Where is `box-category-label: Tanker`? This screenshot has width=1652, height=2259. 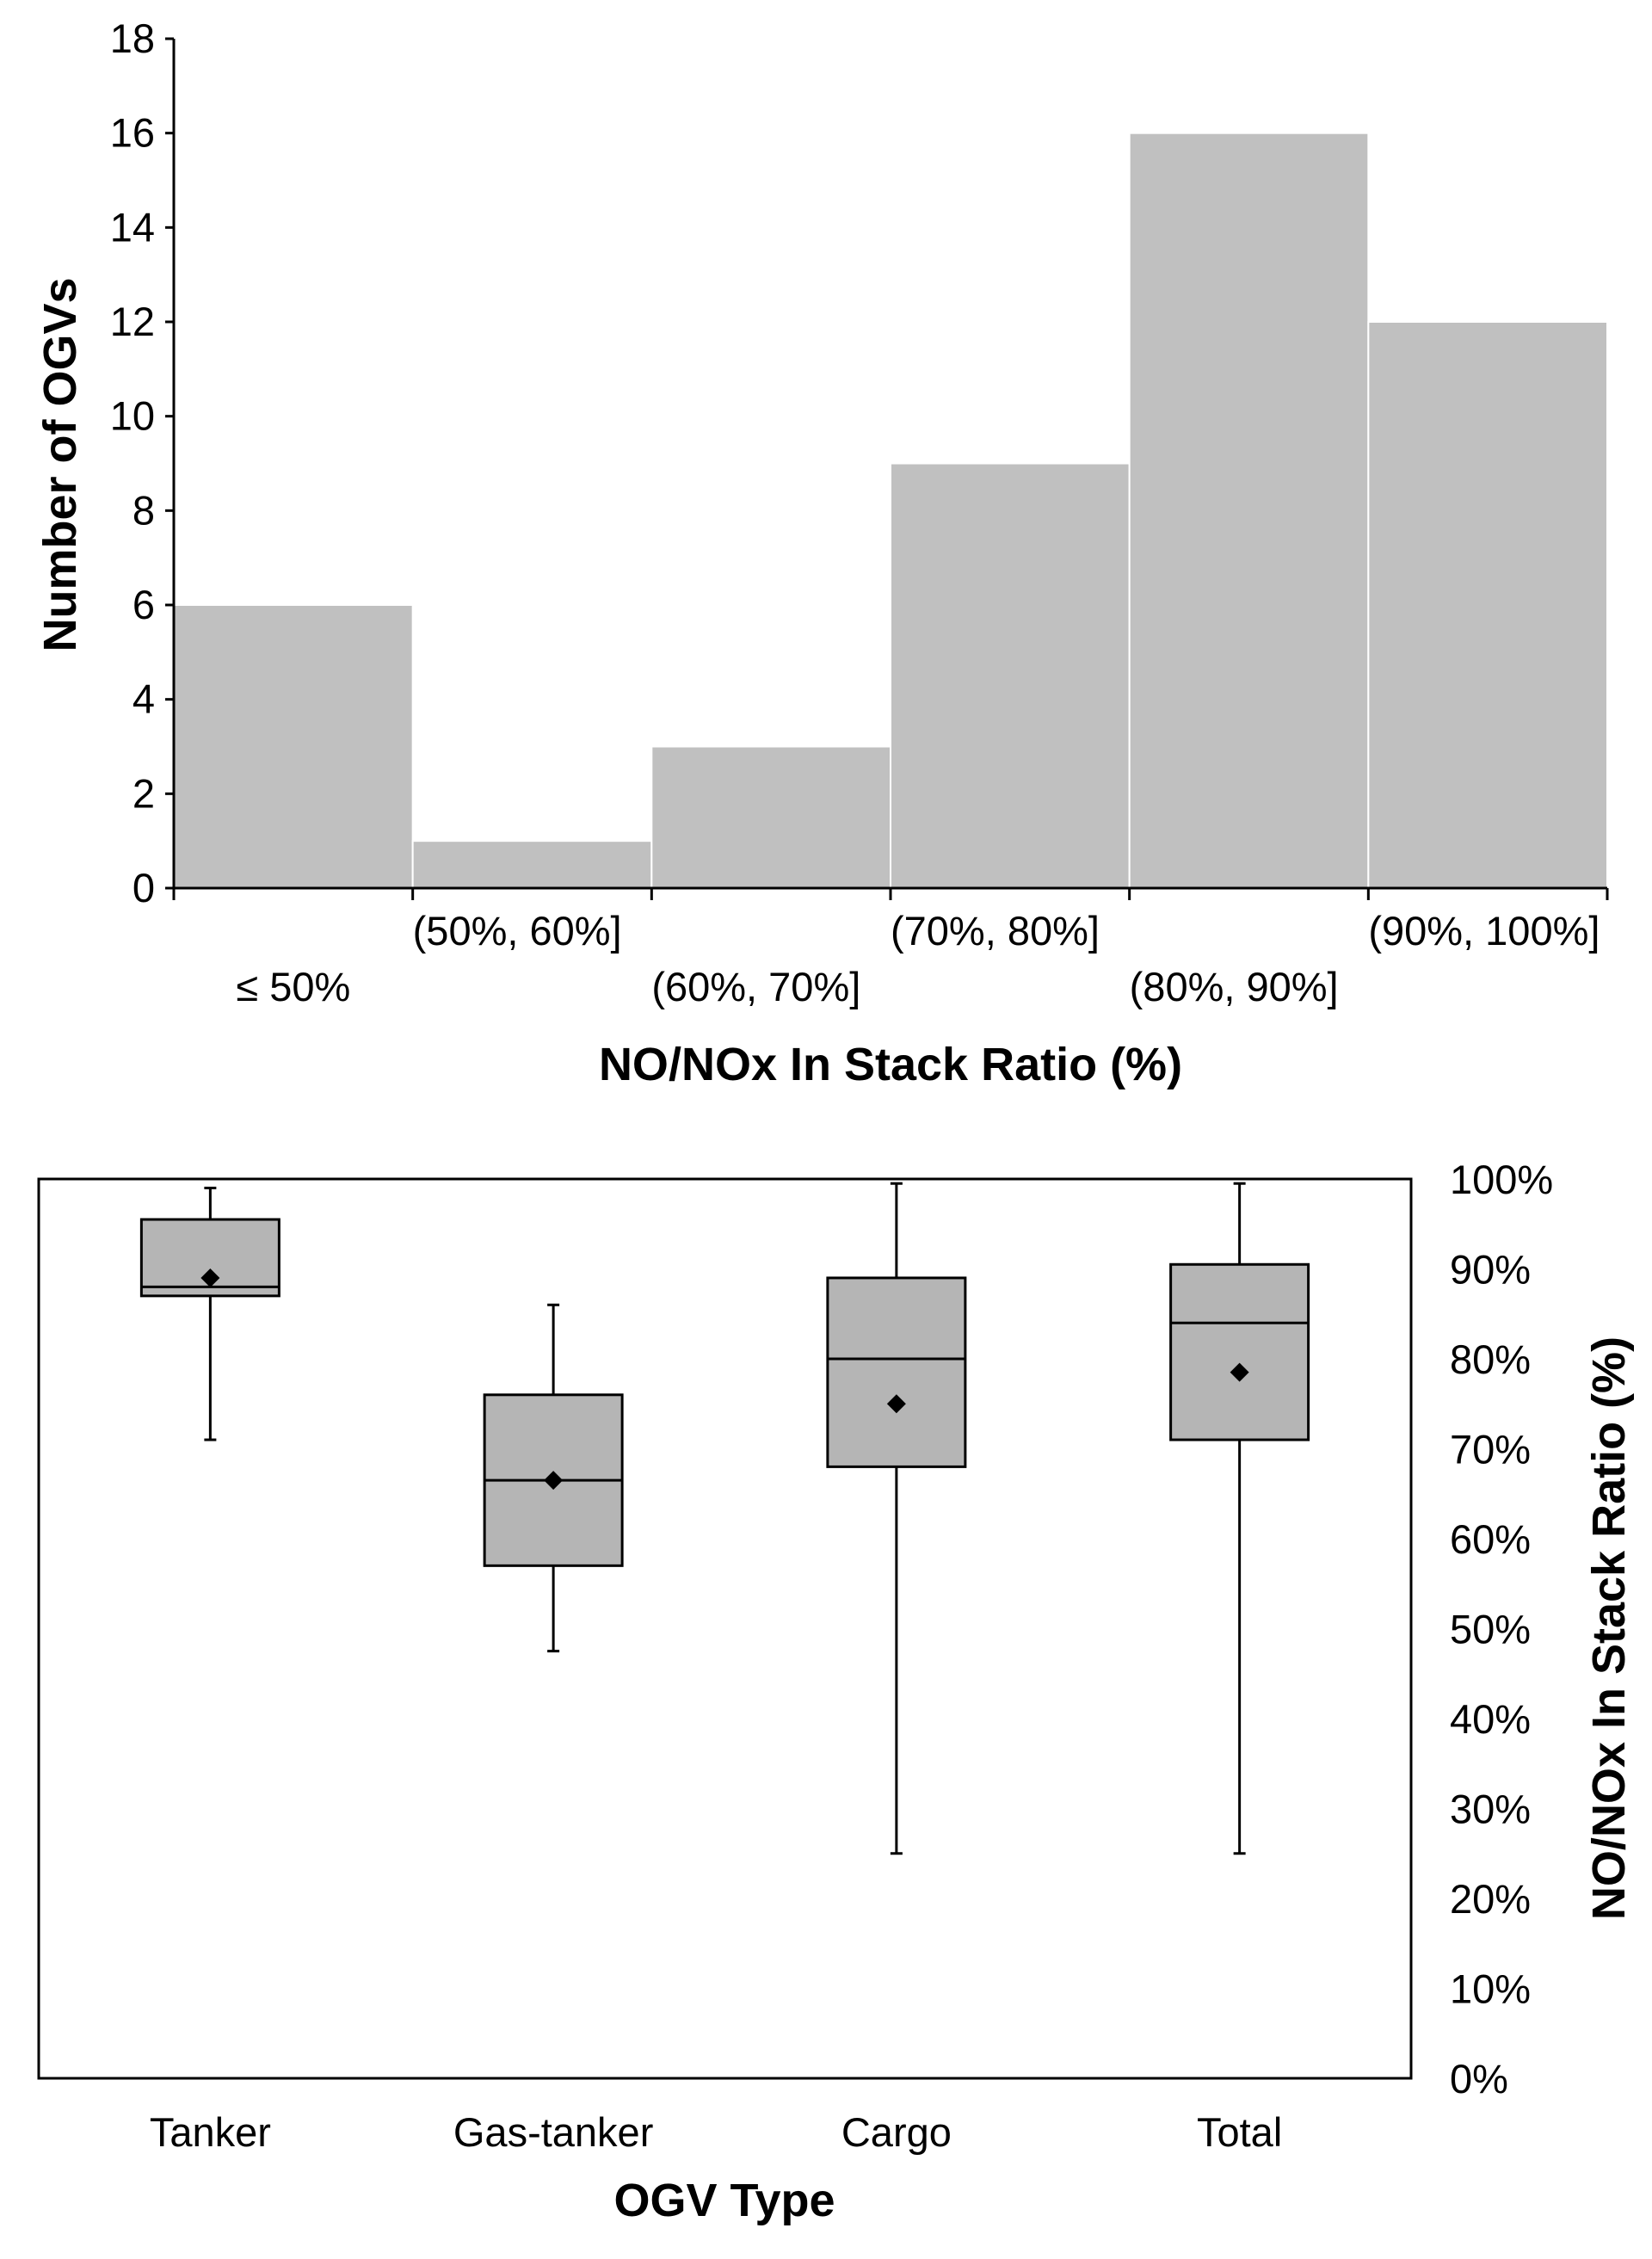 box-category-label: Tanker is located at coordinates (210, 2132).